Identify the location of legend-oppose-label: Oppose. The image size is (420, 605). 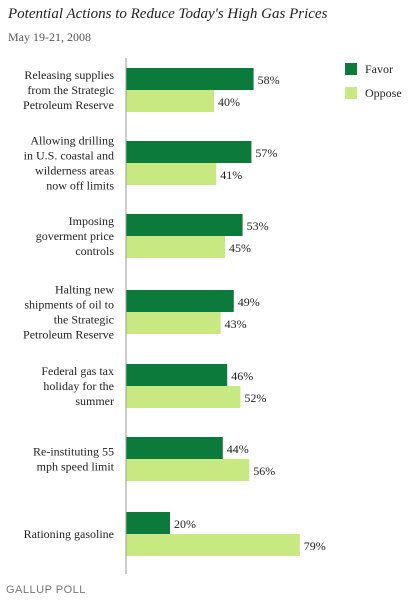
(383, 93).